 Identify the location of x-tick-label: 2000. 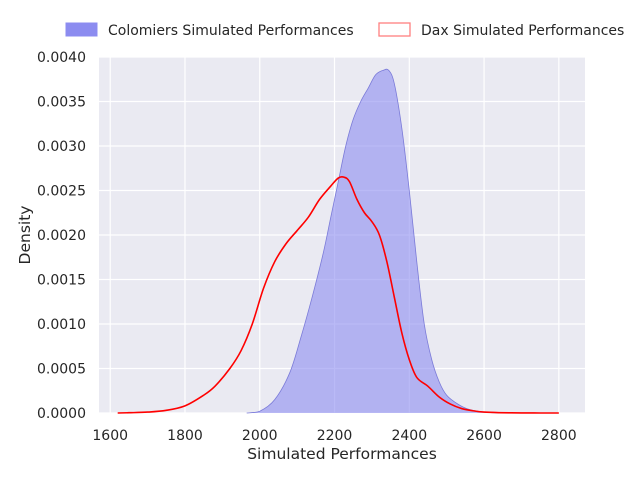
(260, 436).